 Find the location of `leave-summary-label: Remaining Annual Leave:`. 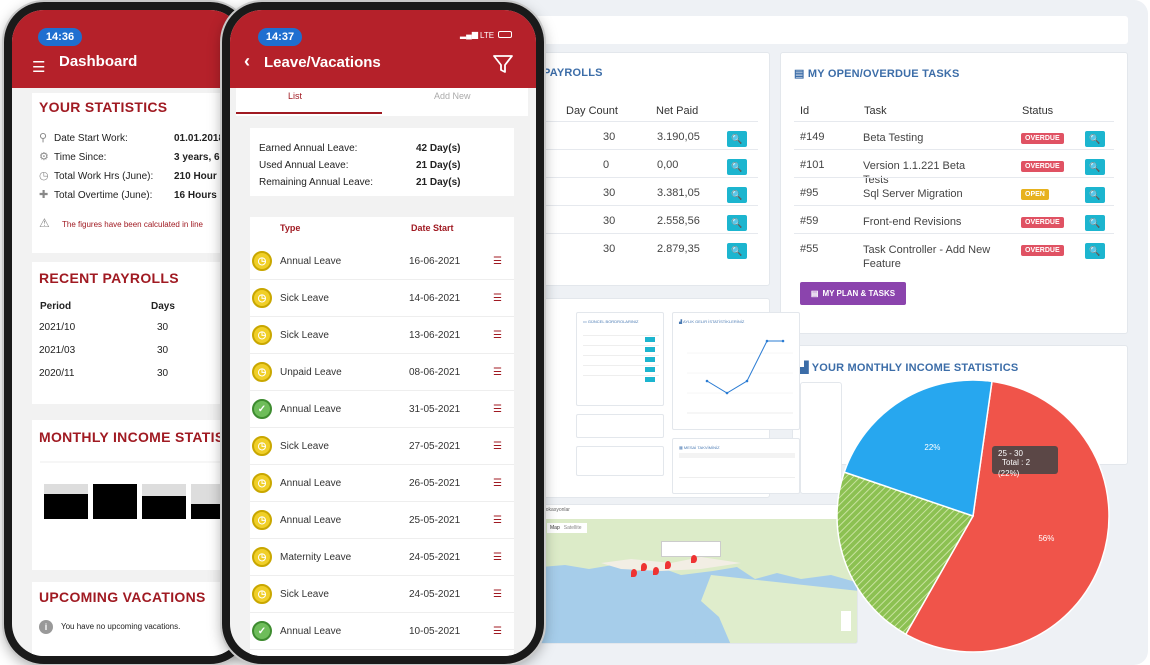

leave-summary-label: Remaining Annual Leave: is located at coordinates (316, 182).